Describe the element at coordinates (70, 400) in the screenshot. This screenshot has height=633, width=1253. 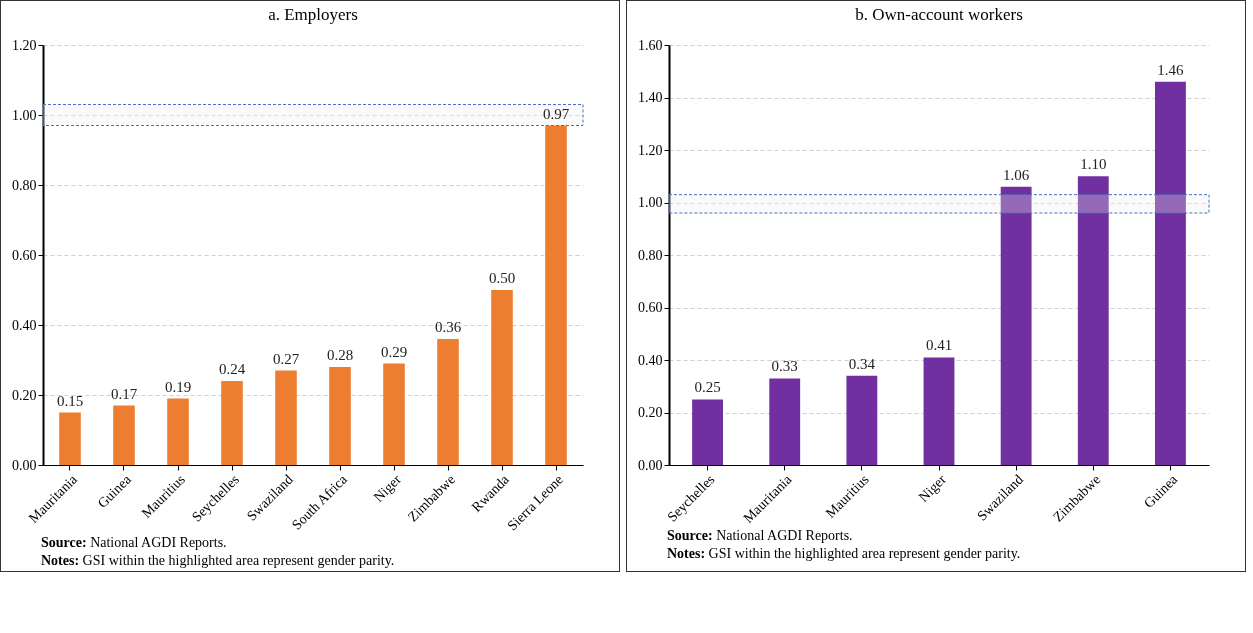
I see `data-label: 0.15` at that location.